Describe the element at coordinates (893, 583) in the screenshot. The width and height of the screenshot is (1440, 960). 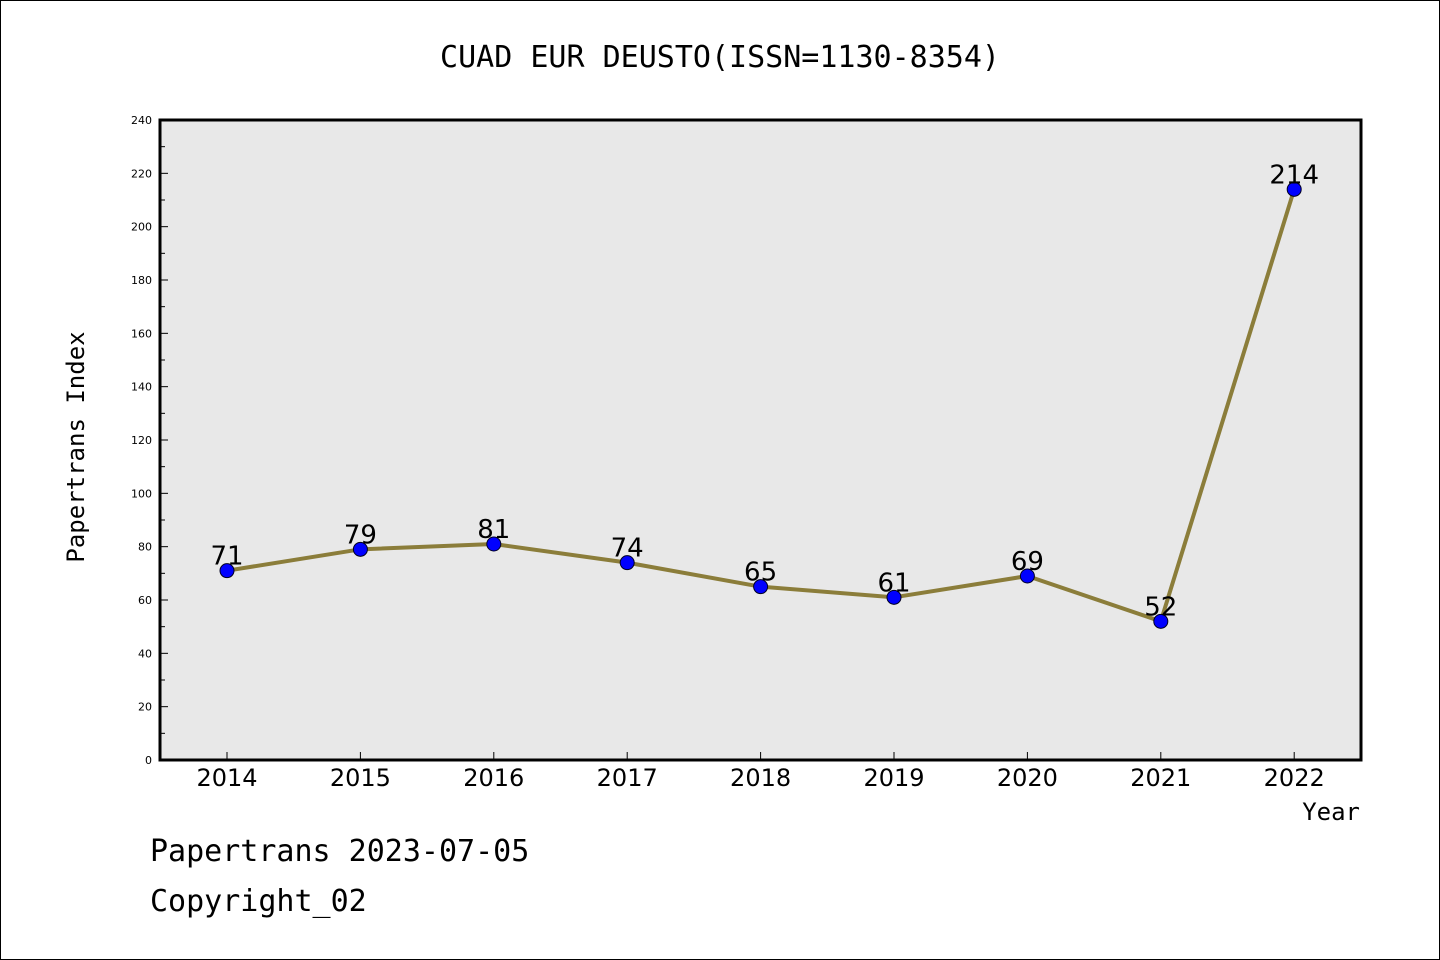
I see `data-label: 61` at that location.